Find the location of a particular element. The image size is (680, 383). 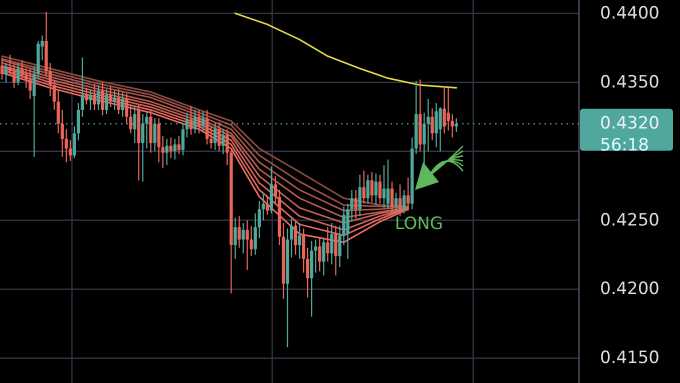

y-tick-label: 0.4150 is located at coordinates (630, 358).